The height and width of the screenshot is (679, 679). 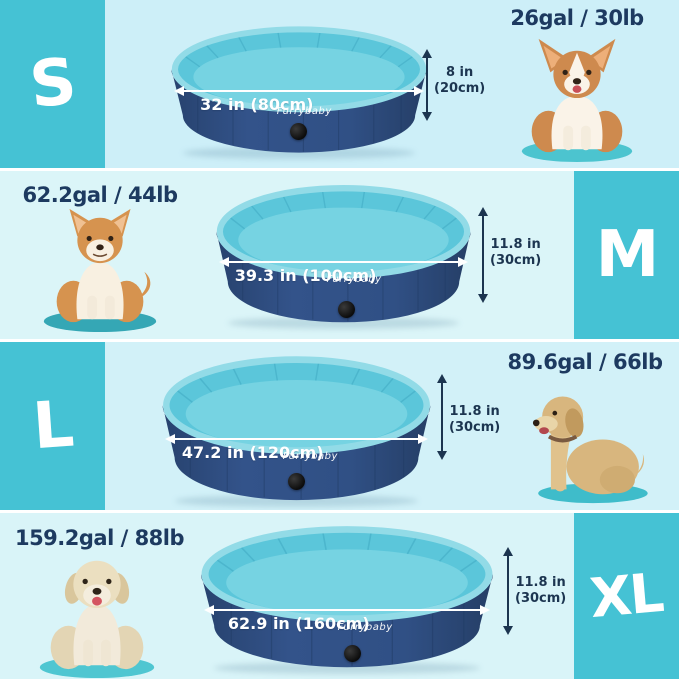 What do you see at coordinates (100, 195) in the screenshot?
I see `capacity-label-m: 62.2gal / 44lb` at bounding box center [100, 195].